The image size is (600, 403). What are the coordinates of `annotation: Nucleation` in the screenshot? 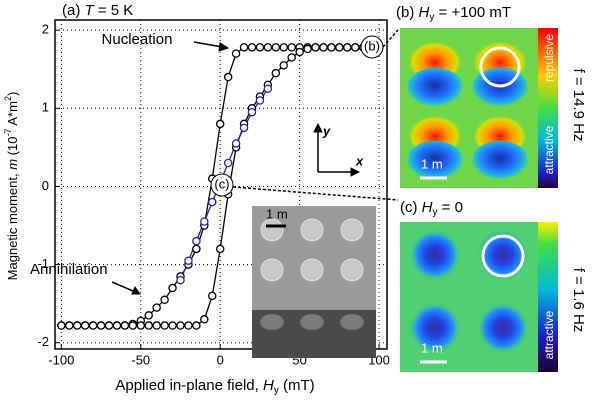 It's located at (137, 39).